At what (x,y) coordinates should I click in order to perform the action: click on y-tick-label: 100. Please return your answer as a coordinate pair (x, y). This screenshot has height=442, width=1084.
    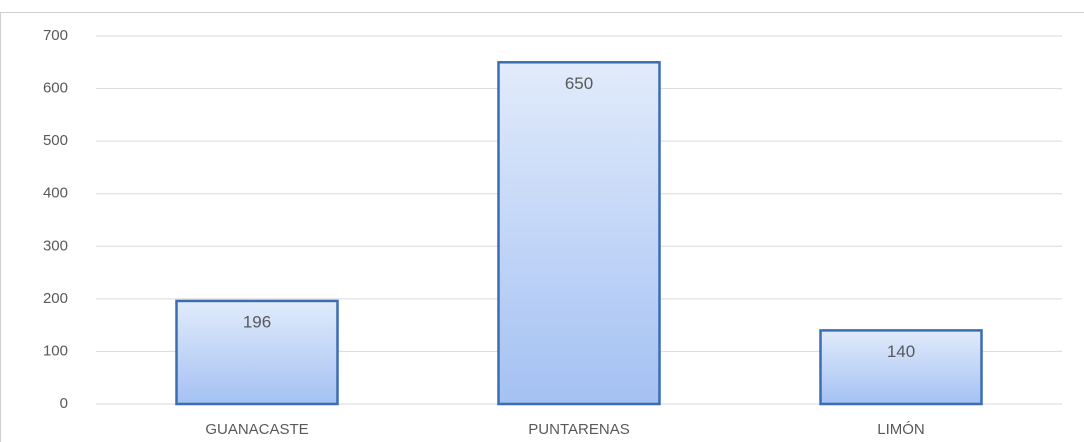
    Looking at the image, I should click on (55, 350).